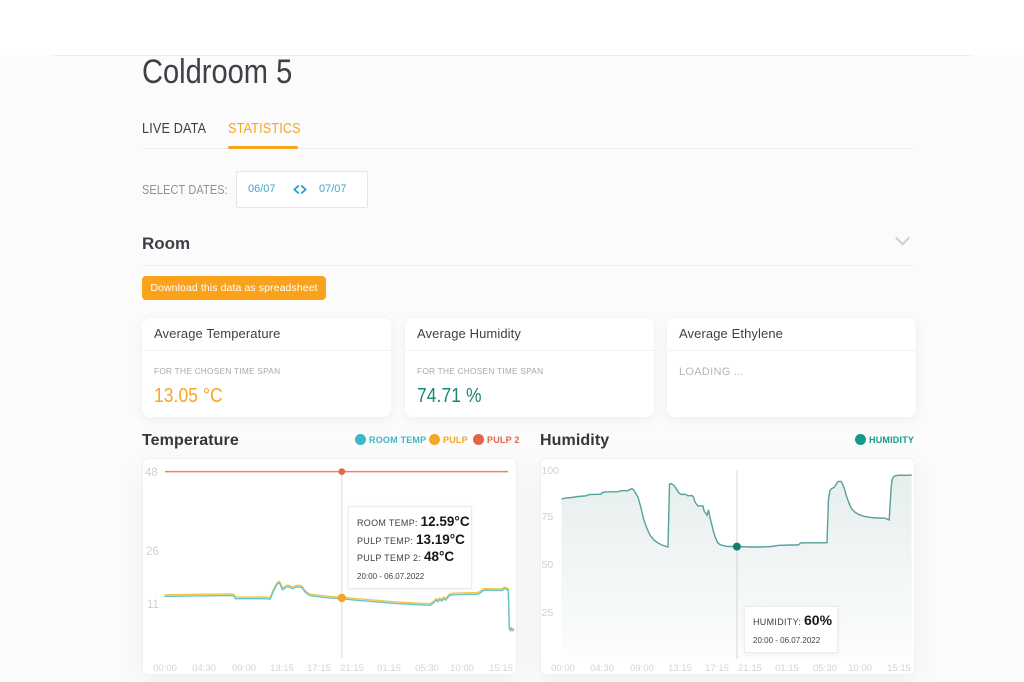 This screenshot has width=1024, height=682. Describe the element at coordinates (548, 517) in the screenshot. I see `svg-text: 75` at that location.